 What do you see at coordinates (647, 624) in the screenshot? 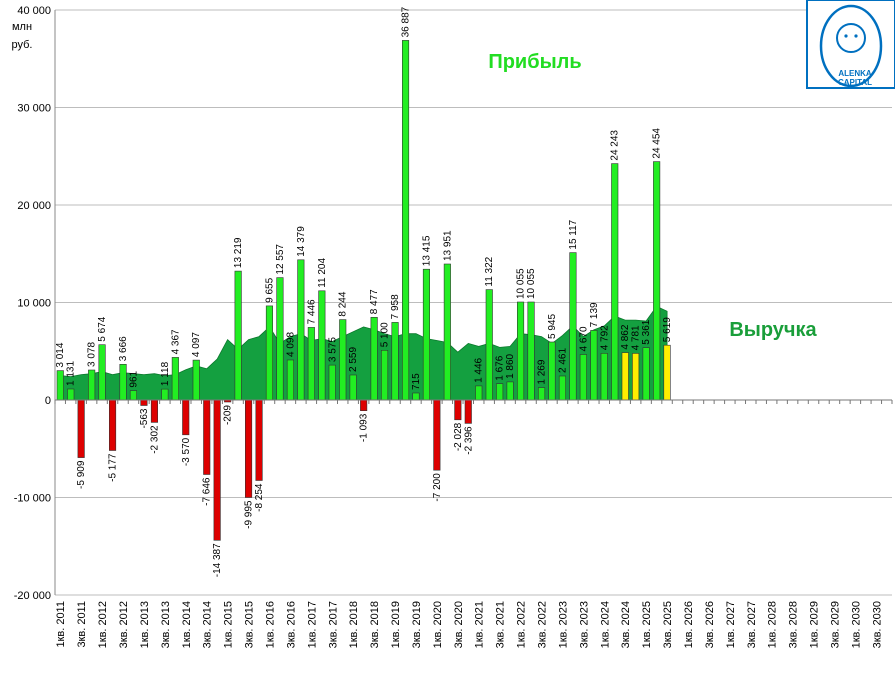
I see `x-tick-label: 1кв. 2025` at bounding box center [647, 624].